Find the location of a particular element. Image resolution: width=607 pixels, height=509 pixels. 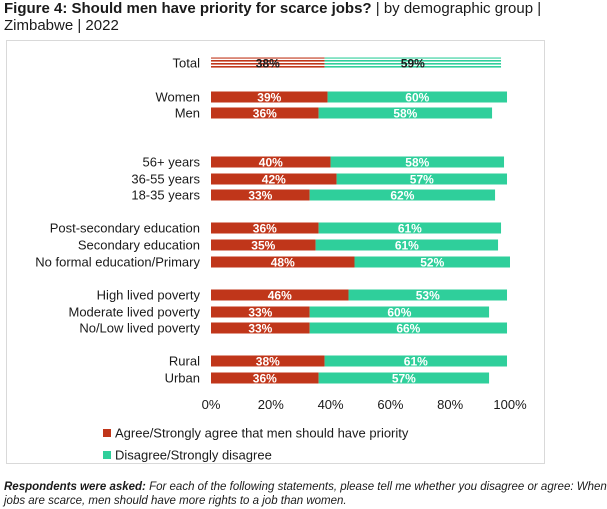

data-label-disagree: 66% is located at coordinates (408, 329).